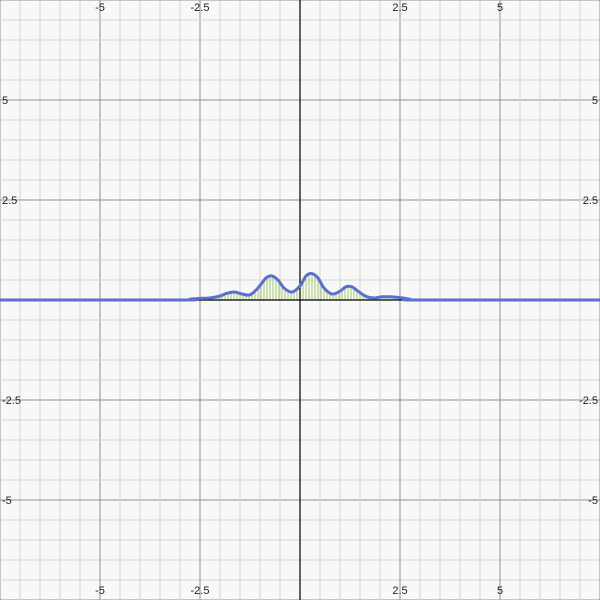 This screenshot has width=600, height=600. What do you see at coordinates (100, 591) in the screenshot?
I see `x-tick-label-bottom: -5` at bounding box center [100, 591].